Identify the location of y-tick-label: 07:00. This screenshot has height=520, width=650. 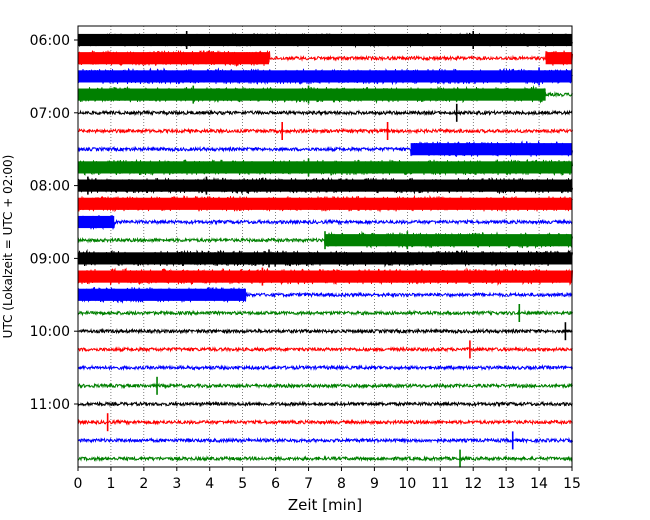
(50, 114).